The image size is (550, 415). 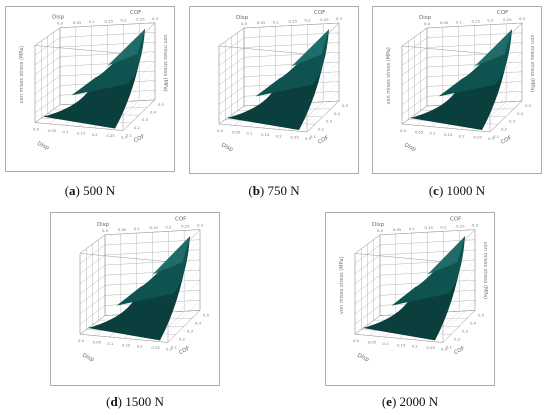 What do you see at coordinates (282, 190) in the screenshot?
I see `caption-text-b: 750 N` at bounding box center [282, 190].